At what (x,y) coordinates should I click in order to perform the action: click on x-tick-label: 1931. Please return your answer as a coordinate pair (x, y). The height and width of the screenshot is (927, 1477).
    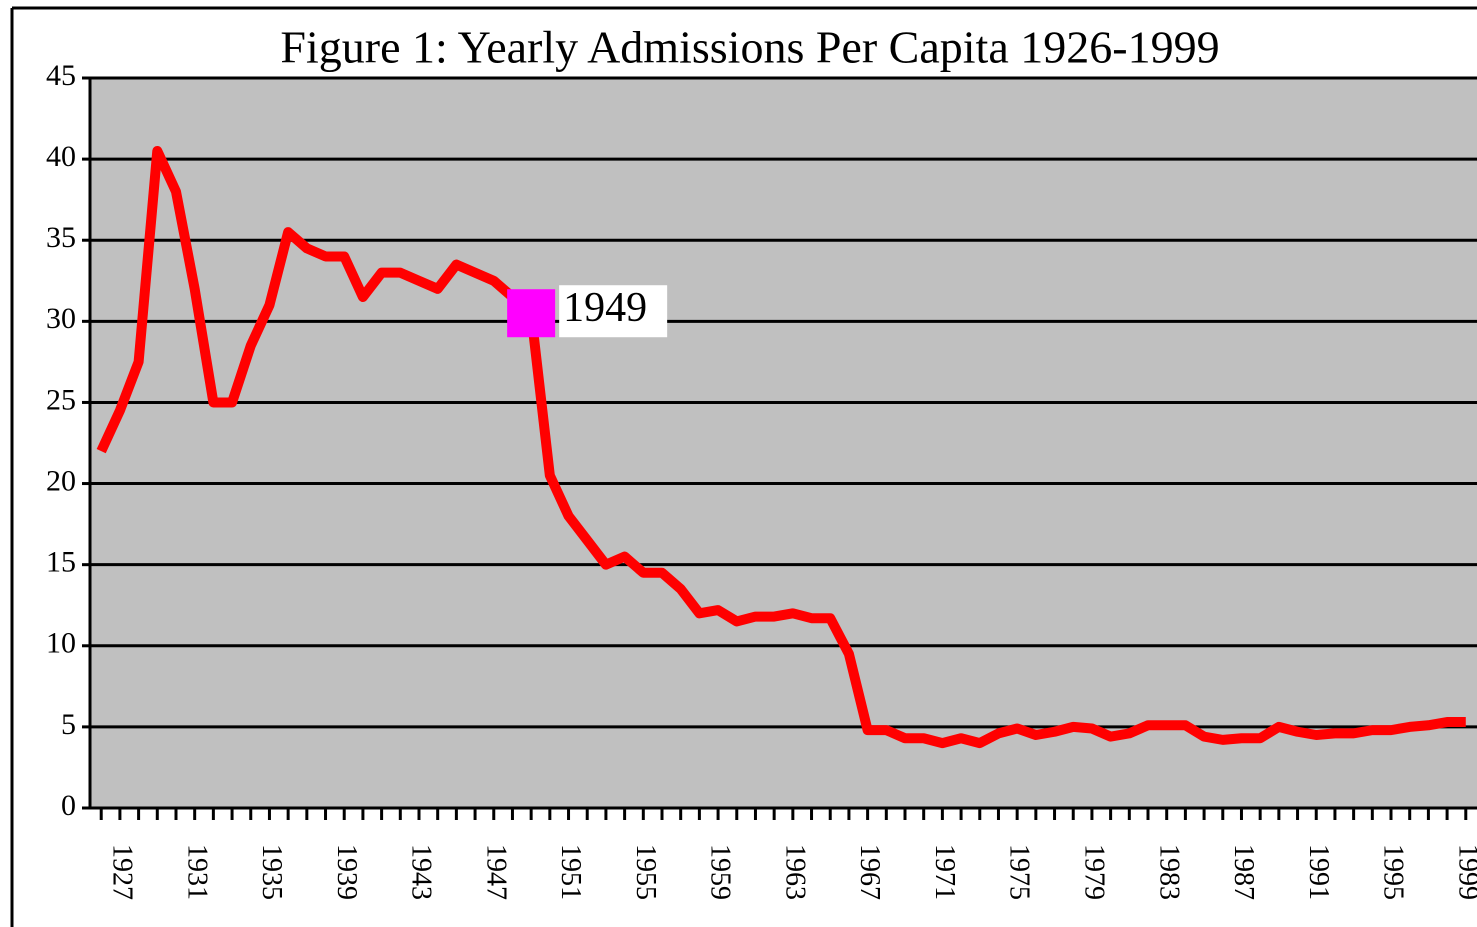
    Looking at the image, I should click on (196, 872).